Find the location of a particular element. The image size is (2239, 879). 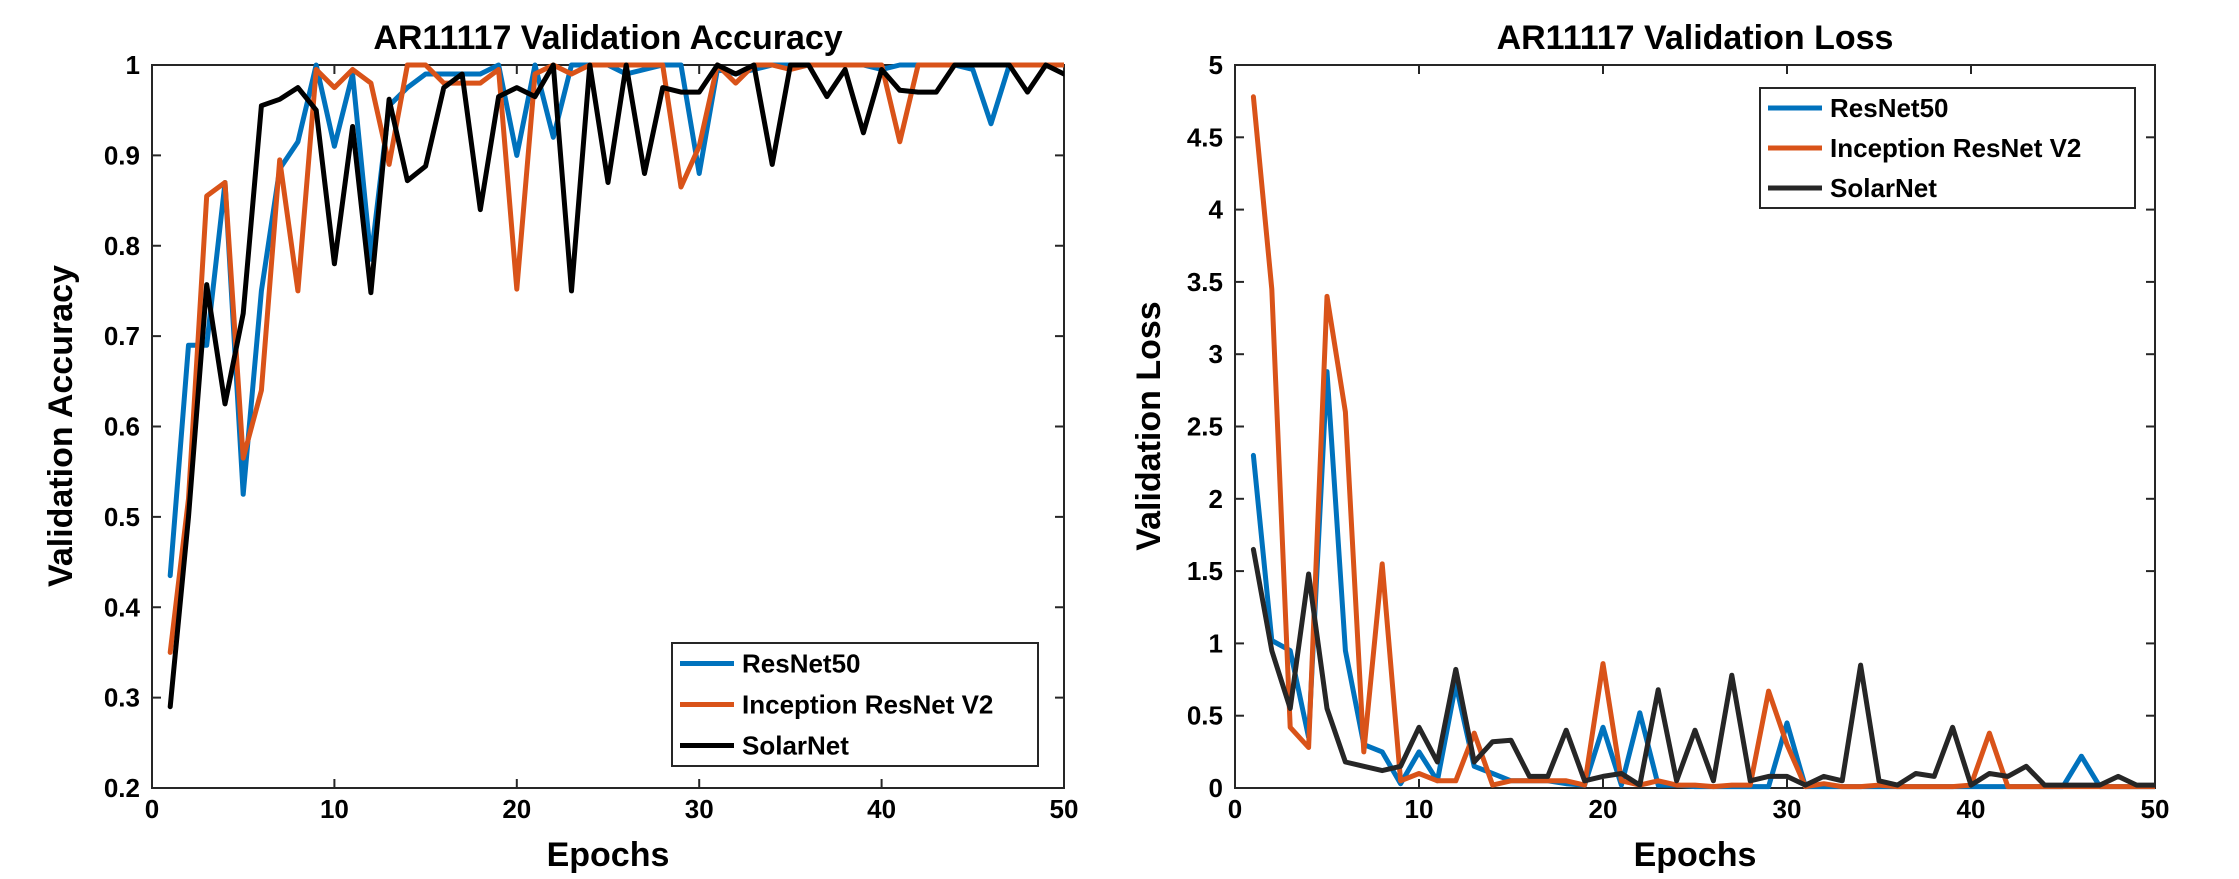

chart-0-ytick-label: 0.9 is located at coordinates (122, 155).